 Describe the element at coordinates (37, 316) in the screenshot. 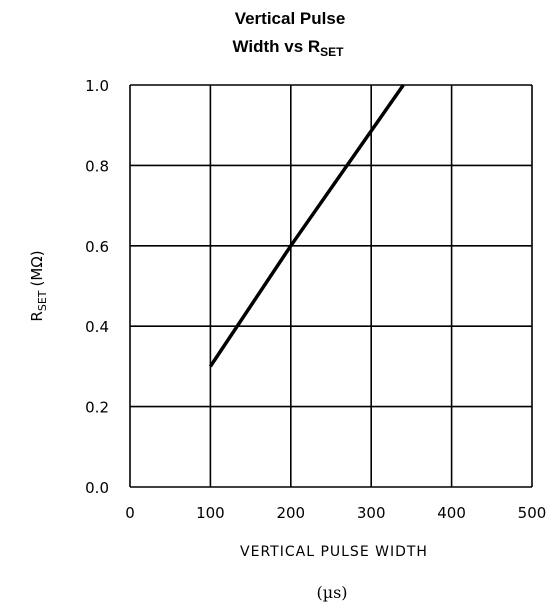

I see `y-axis-label-main: R` at that location.